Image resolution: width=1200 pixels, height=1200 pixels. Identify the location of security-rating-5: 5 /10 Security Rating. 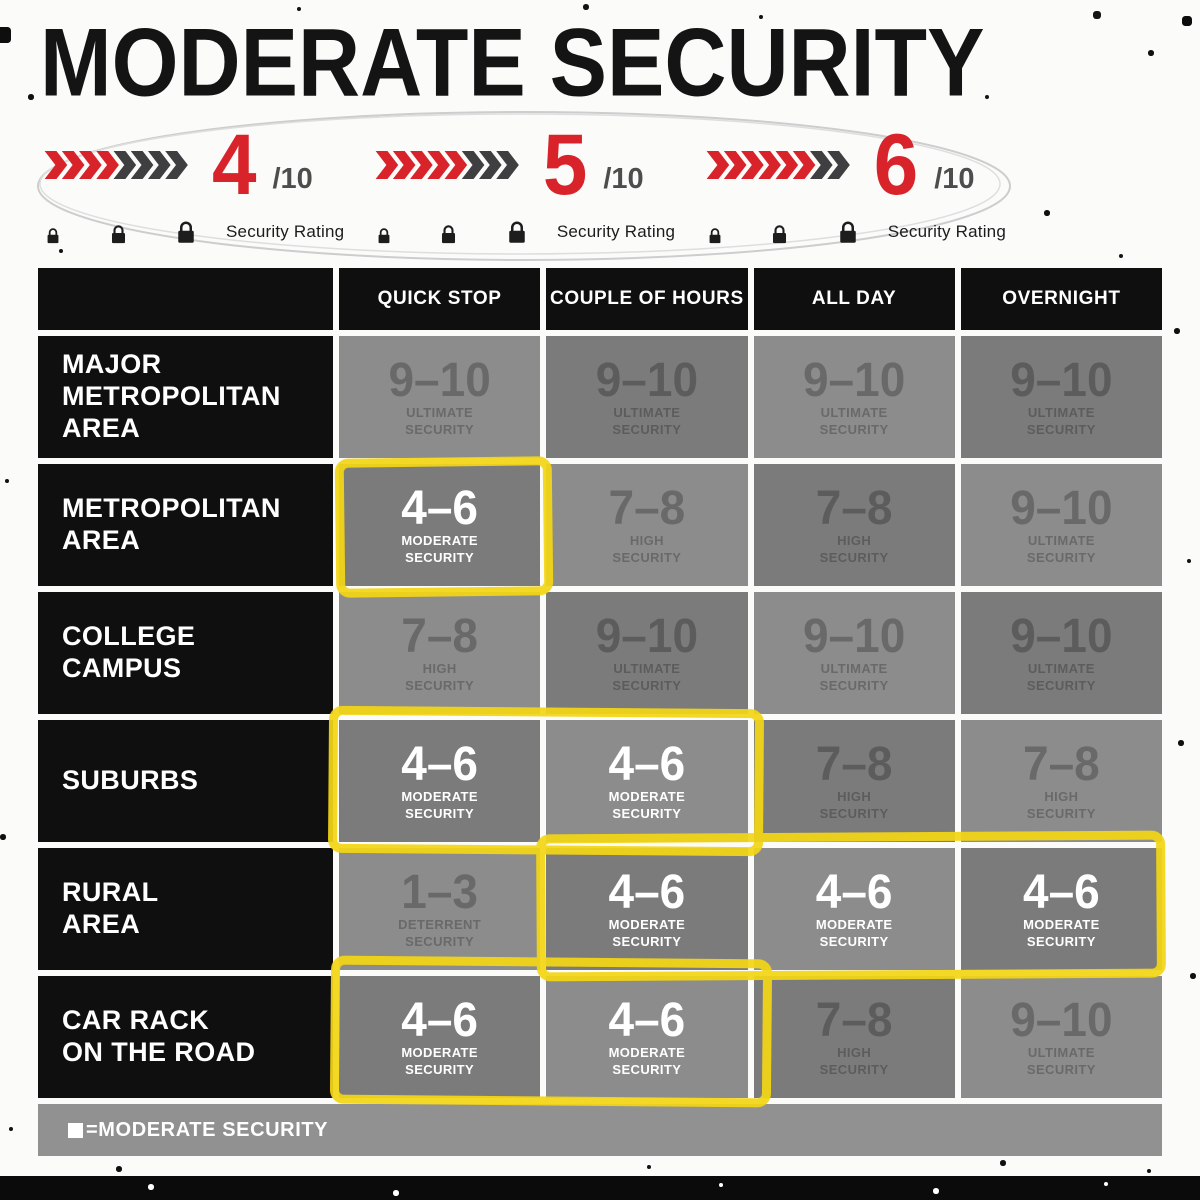
(525, 180).